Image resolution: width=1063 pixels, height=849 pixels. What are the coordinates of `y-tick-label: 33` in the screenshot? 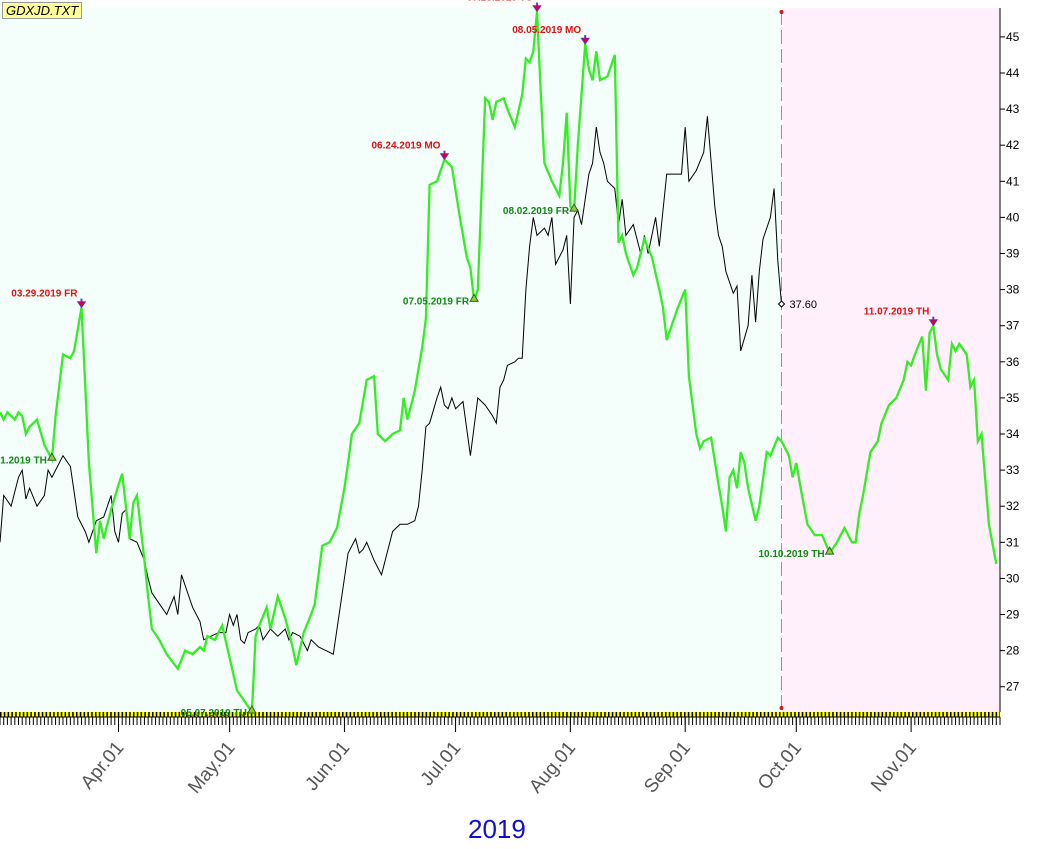 It's located at (1013, 470).